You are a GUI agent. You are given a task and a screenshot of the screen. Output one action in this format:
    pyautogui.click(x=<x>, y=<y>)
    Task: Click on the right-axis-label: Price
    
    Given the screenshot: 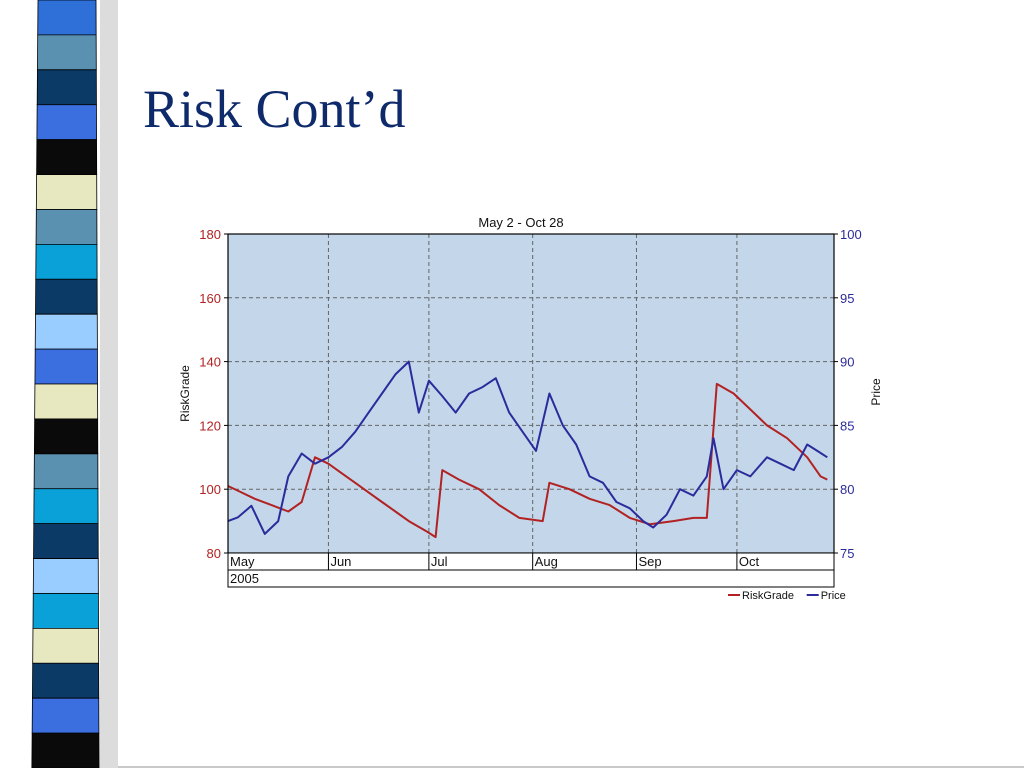 What is the action you would take?
    pyautogui.click(x=876, y=392)
    